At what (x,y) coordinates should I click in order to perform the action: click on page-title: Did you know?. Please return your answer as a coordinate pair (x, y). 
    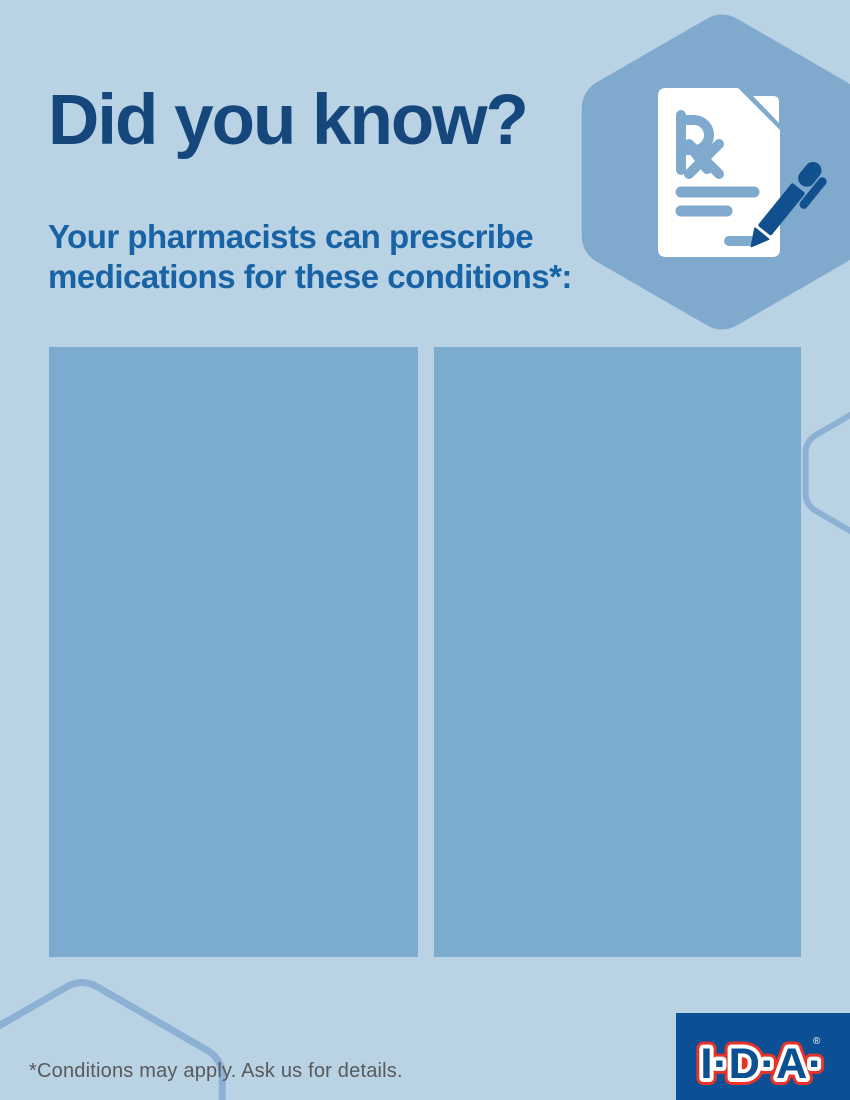
    Looking at the image, I should click on (288, 120).